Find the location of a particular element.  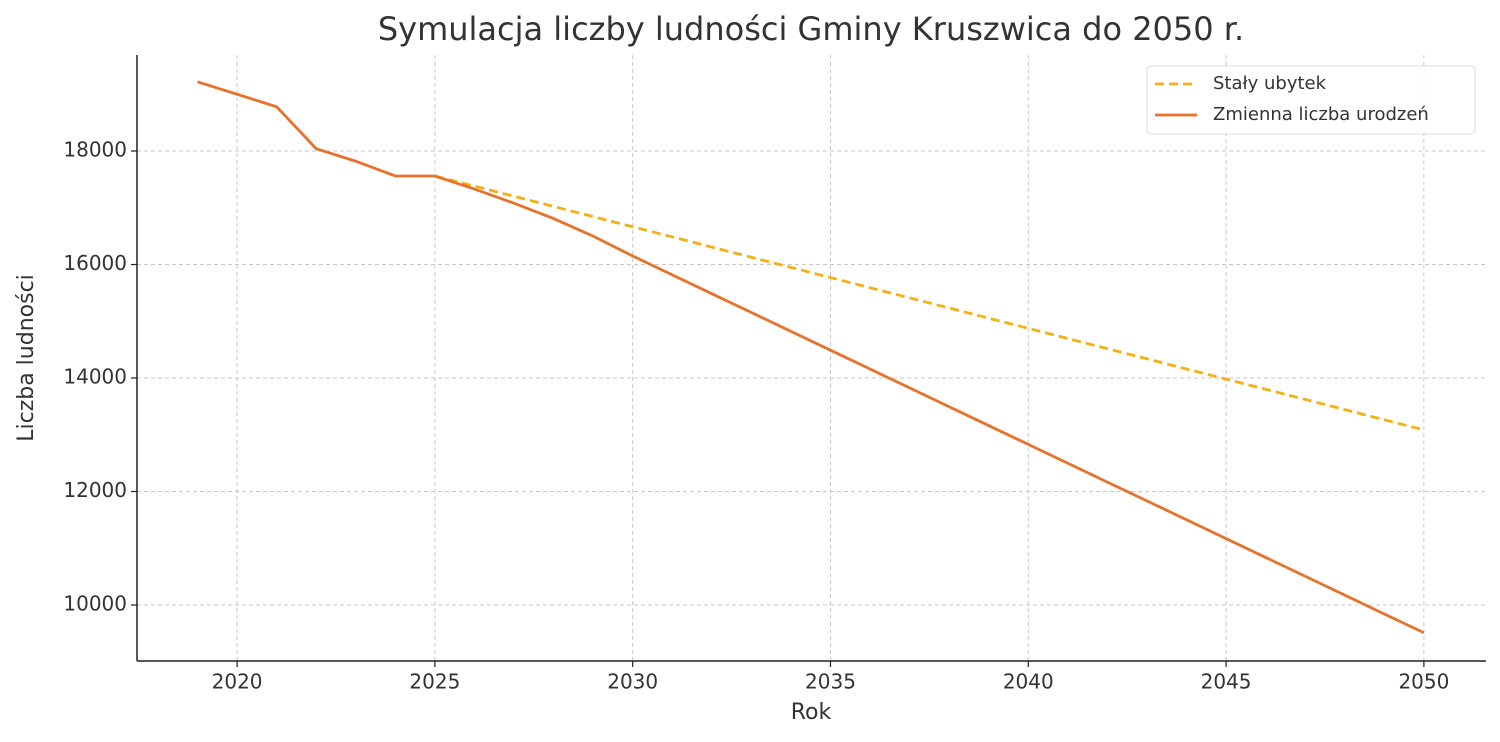

y-tick-label: 10000 is located at coordinates (95, 603).